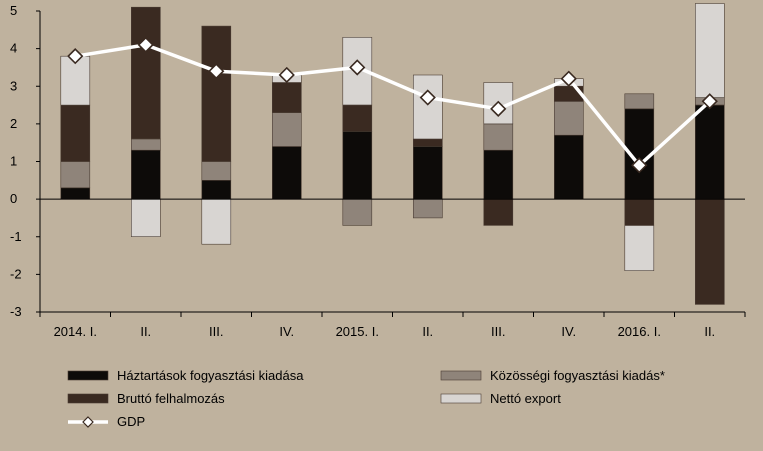 The width and height of the screenshot is (763, 451). What do you see at coordinates (357, 331) in the screenshot?
I see `x-tick-label: 2015. I.` at bounding box center [357, 331].